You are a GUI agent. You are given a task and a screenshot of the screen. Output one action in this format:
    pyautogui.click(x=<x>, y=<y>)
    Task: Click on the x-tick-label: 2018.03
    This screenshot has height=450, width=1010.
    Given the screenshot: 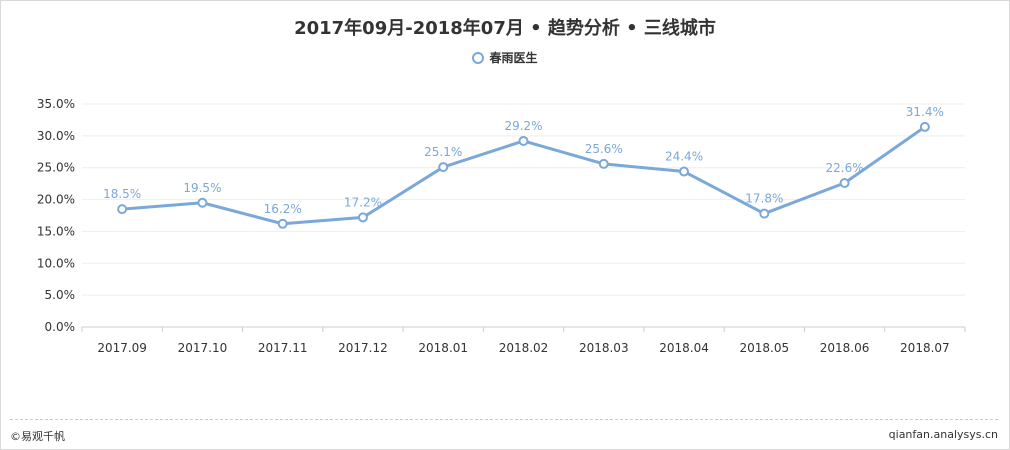 What is the action you would take?
    pyautogui.click(x=604, y=348)
    